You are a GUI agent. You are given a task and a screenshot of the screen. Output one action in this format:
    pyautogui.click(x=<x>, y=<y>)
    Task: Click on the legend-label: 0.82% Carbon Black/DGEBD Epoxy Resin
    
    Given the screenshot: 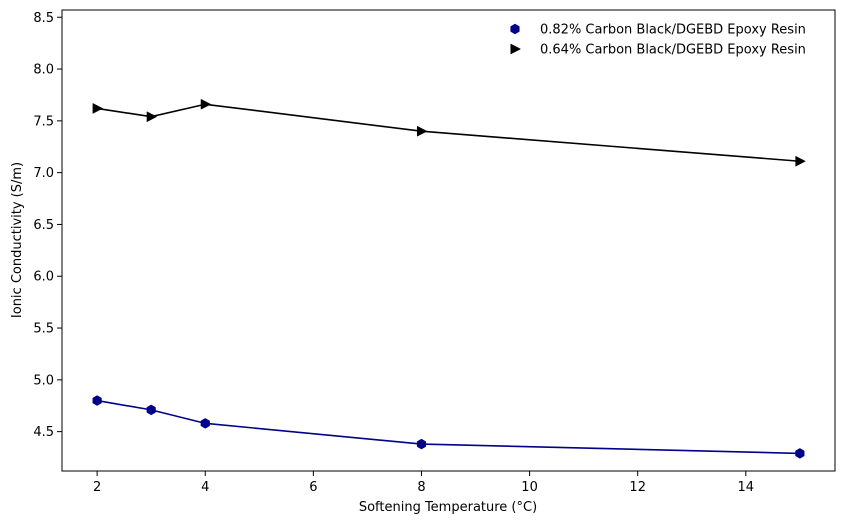 What is the action you would take?
    pyautogui.click(x=673, y=30)
    